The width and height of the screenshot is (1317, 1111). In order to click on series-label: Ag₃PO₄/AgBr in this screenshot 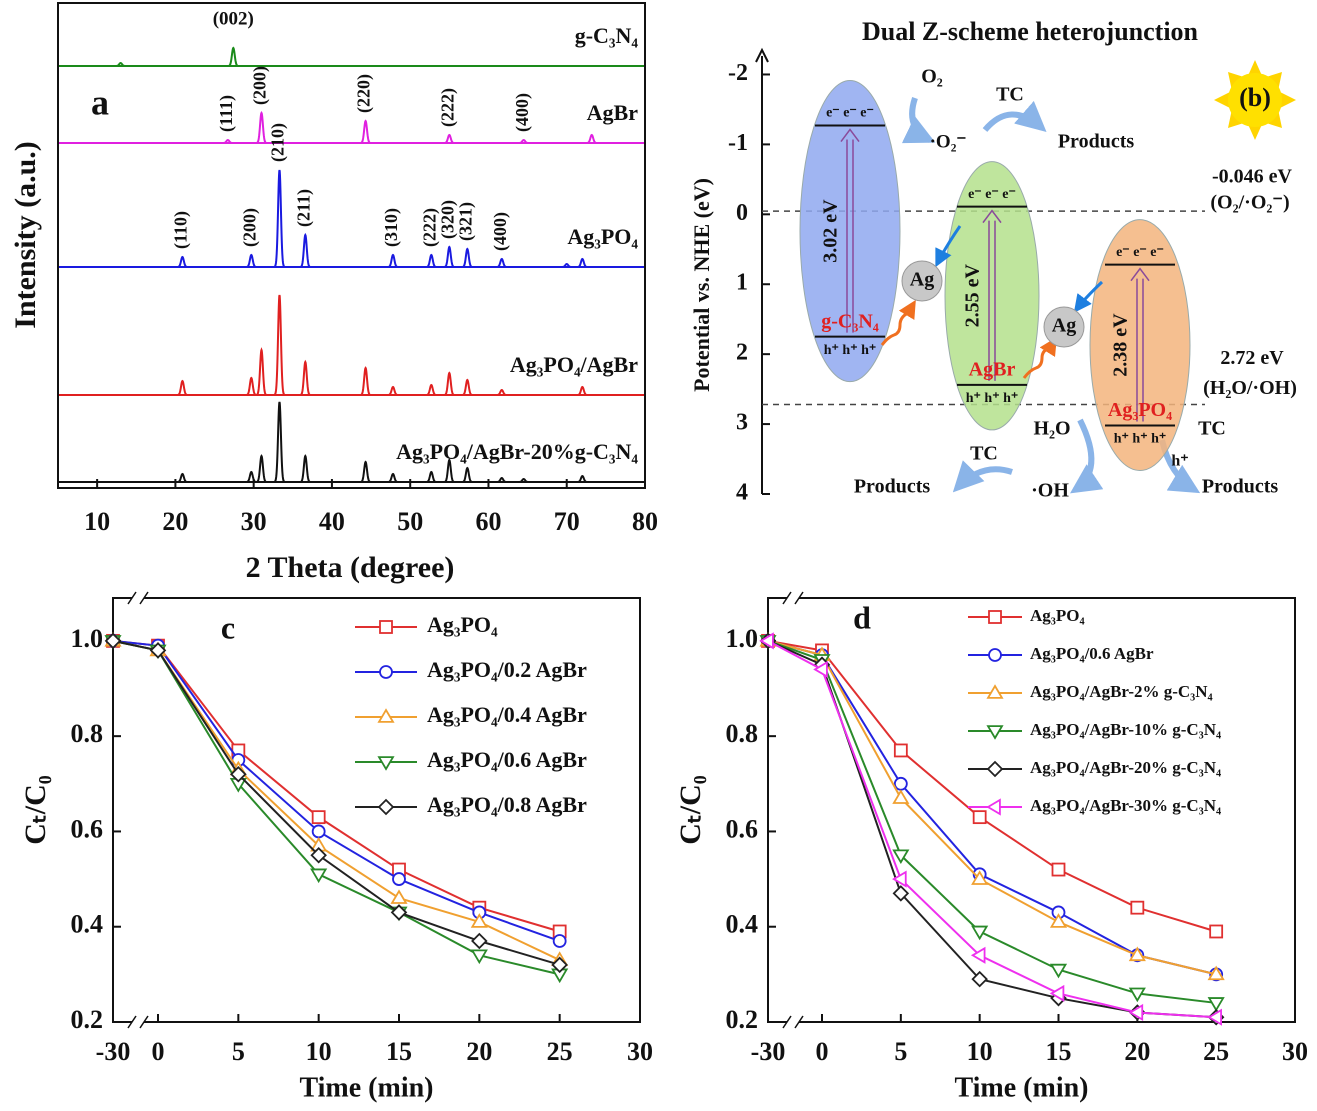, I will do `click(574, 364)`.